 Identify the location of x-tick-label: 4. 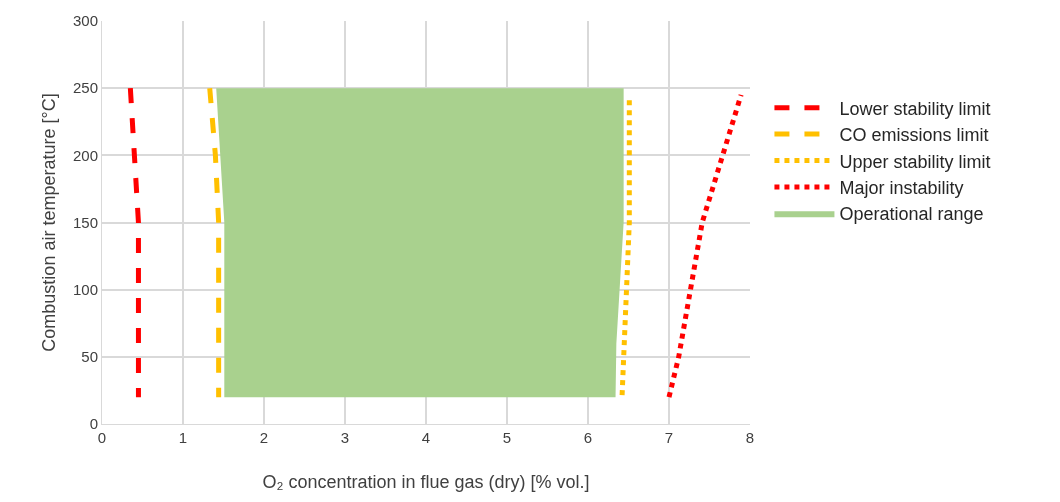
(426, 437).